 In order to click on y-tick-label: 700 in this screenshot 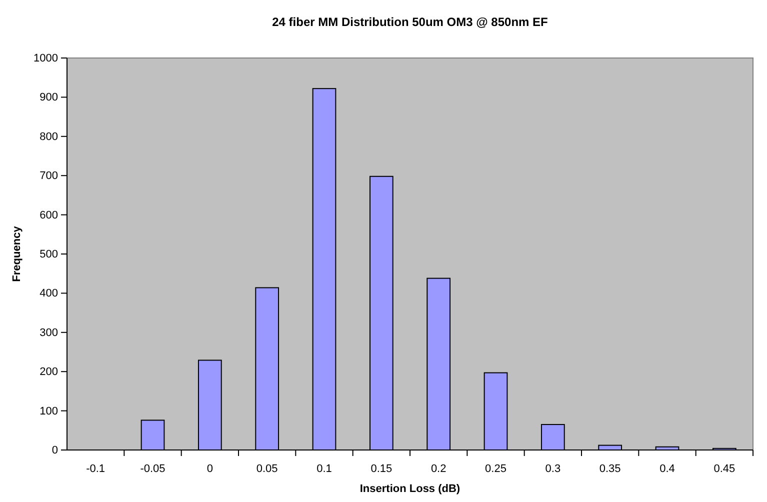, I will do `click(49, 176)`.